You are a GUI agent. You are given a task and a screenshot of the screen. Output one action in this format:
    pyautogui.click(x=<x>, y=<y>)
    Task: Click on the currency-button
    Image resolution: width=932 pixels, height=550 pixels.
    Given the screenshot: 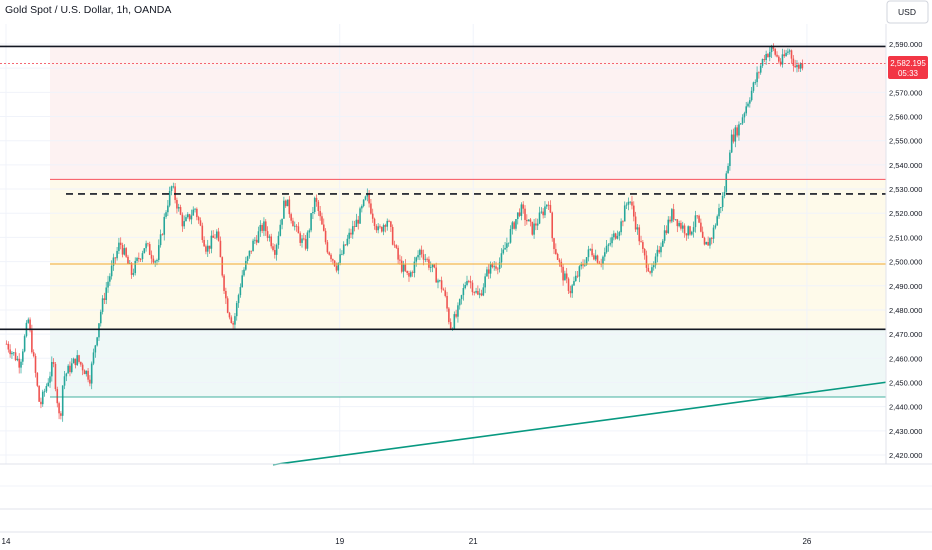 What is the action you would take?
    pyautogui.click(x=907, y=12)
    